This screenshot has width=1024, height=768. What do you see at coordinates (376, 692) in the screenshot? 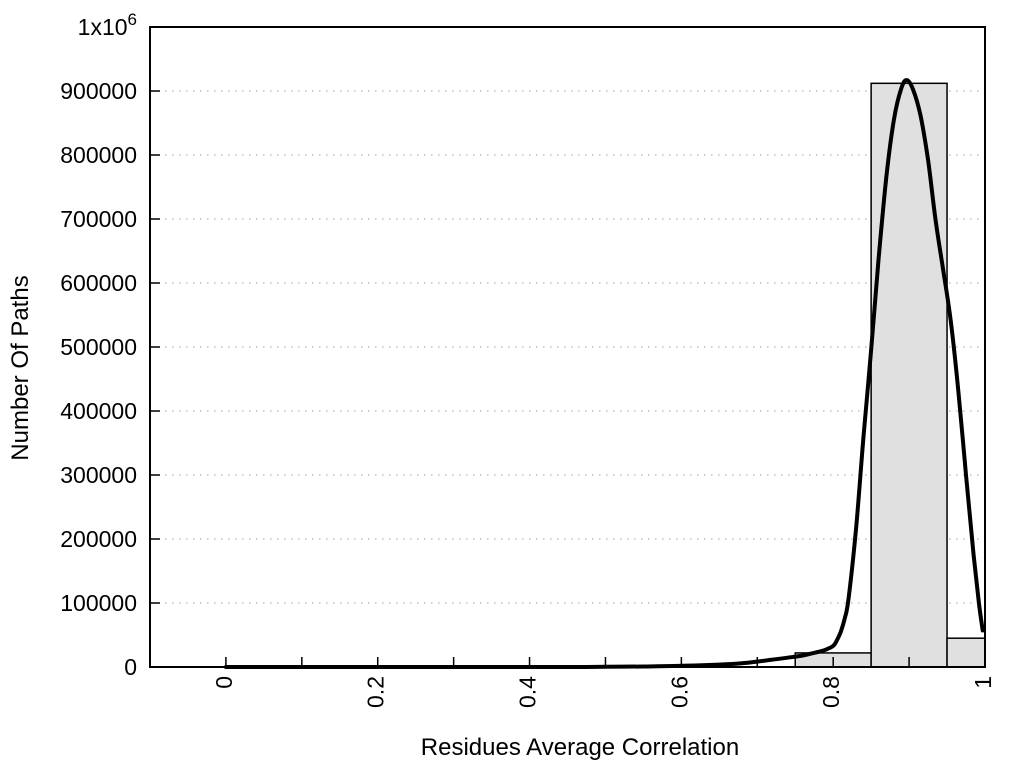
I see `x-tick-label: 0.2` at bounding box center [376, 692].